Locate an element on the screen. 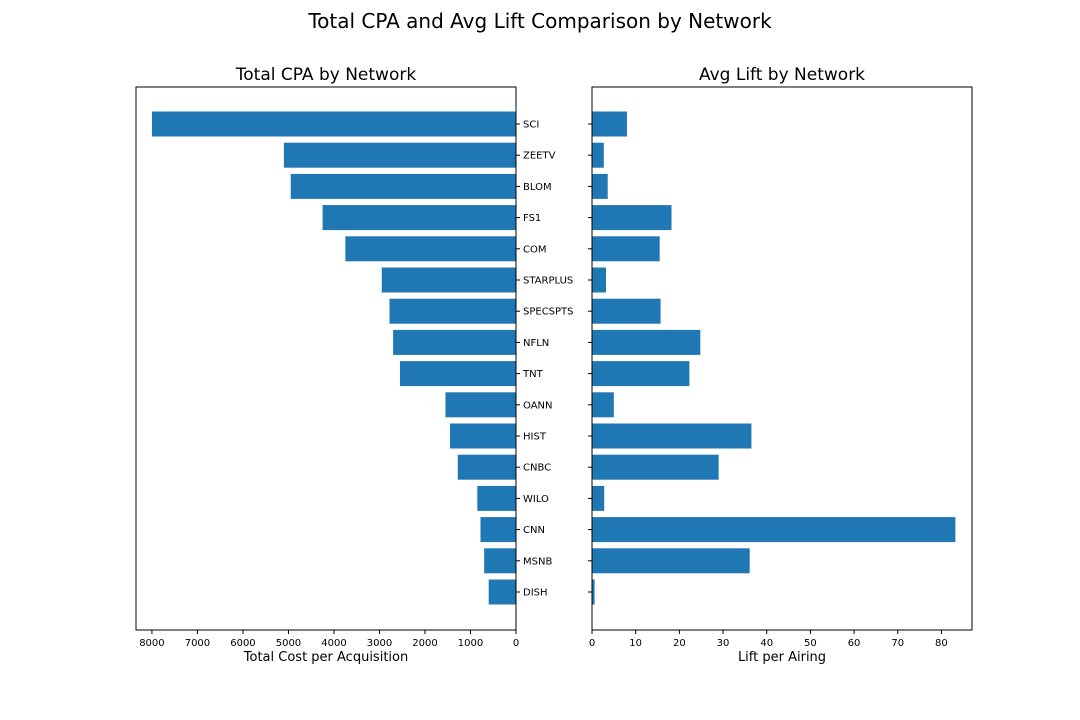  cpa-x-tick-label: 2000 is located at coordinates (424, 643).